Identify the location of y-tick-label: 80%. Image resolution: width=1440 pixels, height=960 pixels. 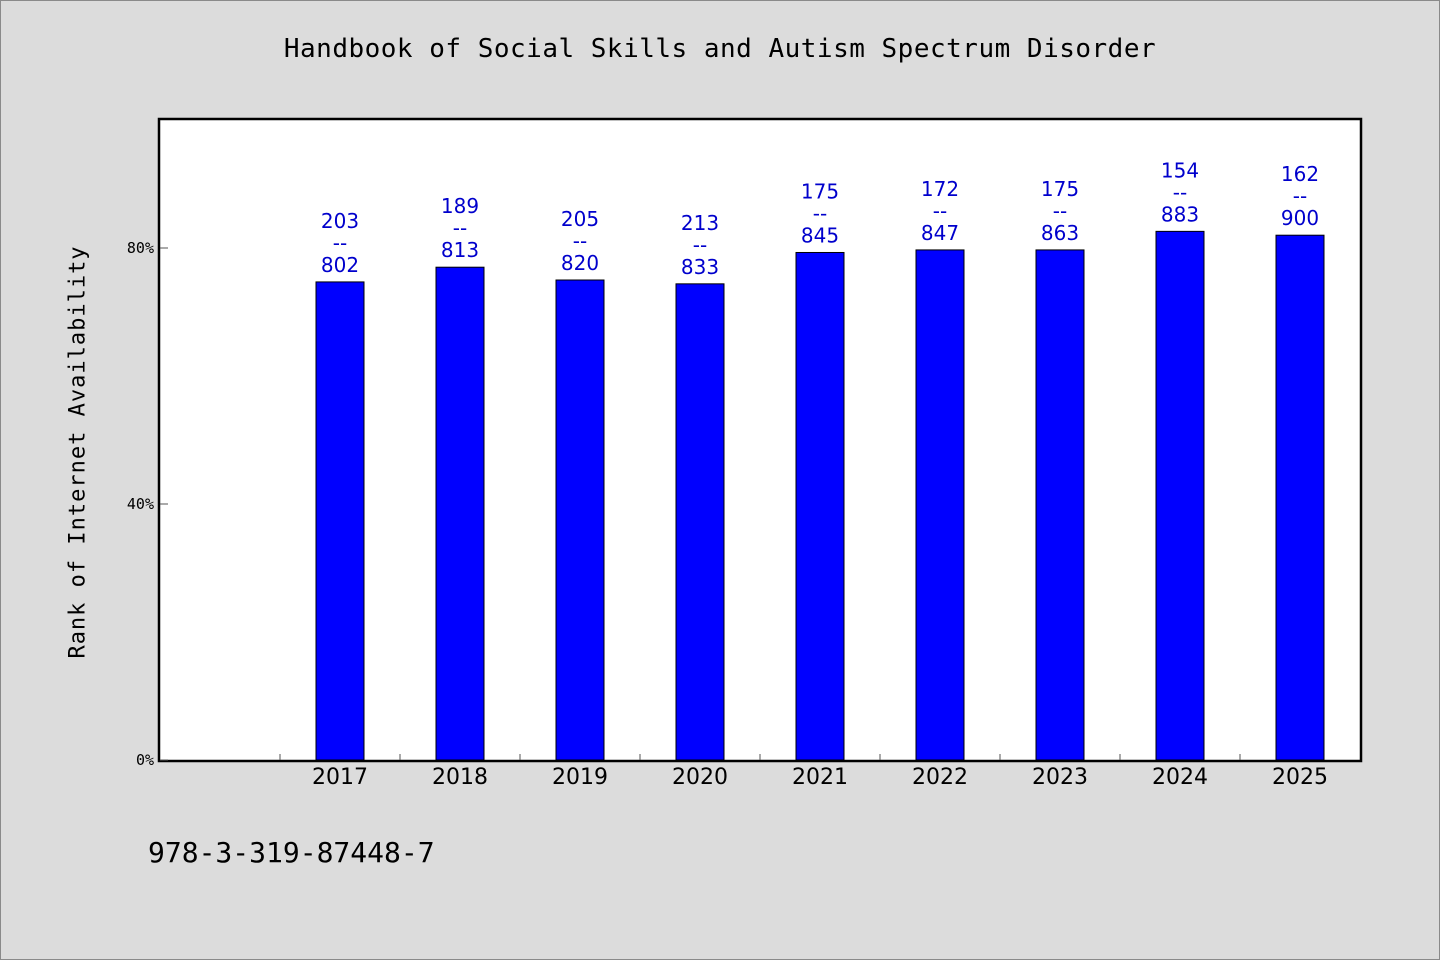
(140, 248).